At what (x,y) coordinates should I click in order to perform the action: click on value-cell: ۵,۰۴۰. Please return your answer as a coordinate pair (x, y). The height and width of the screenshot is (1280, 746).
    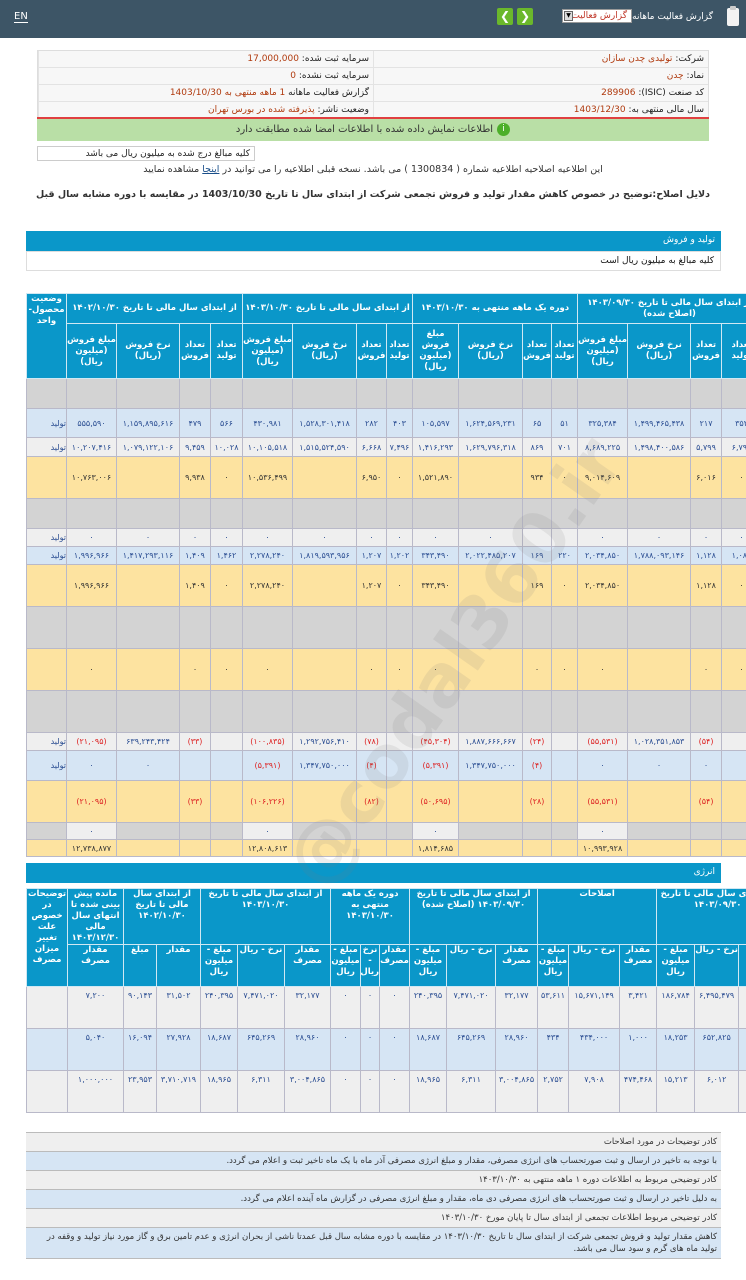
    Looking at the image, I should click on (95, 1049).